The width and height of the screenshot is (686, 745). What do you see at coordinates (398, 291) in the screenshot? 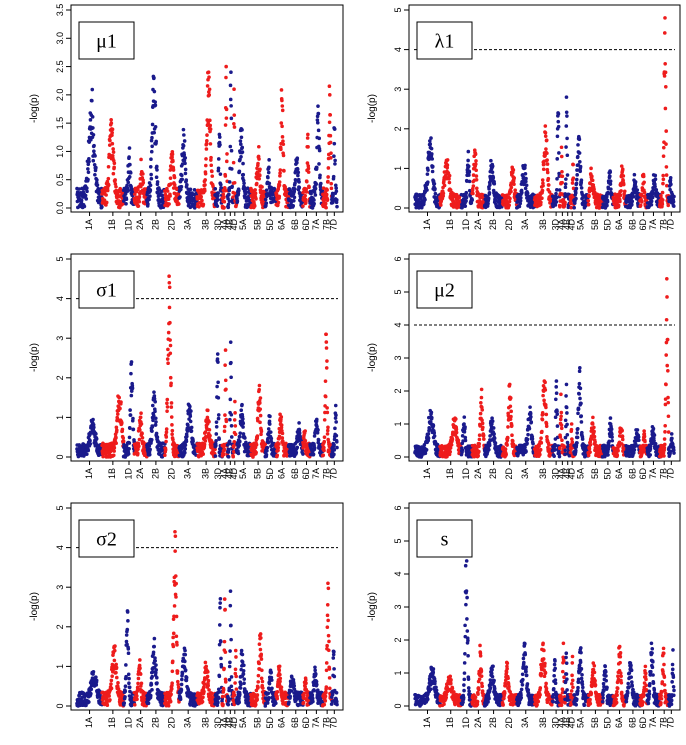
I see `y-tick-label: 5` at bounding box center [398, 291].